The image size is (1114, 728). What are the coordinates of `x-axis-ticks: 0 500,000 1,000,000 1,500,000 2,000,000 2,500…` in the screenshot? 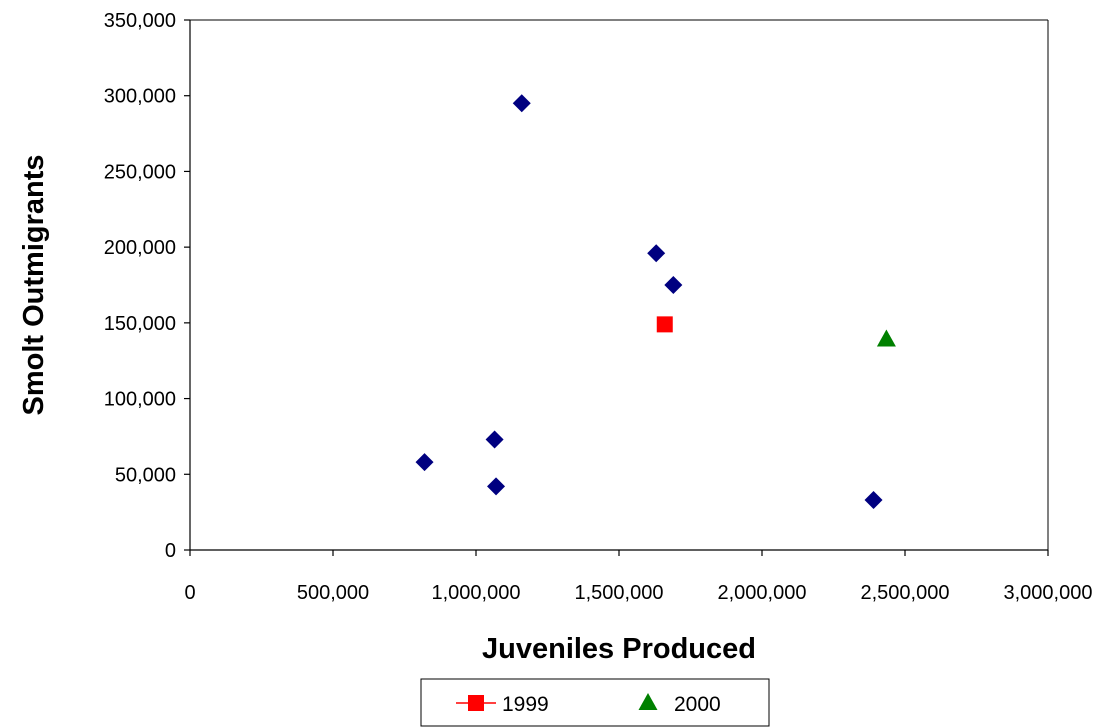 It's located at (638, 577).